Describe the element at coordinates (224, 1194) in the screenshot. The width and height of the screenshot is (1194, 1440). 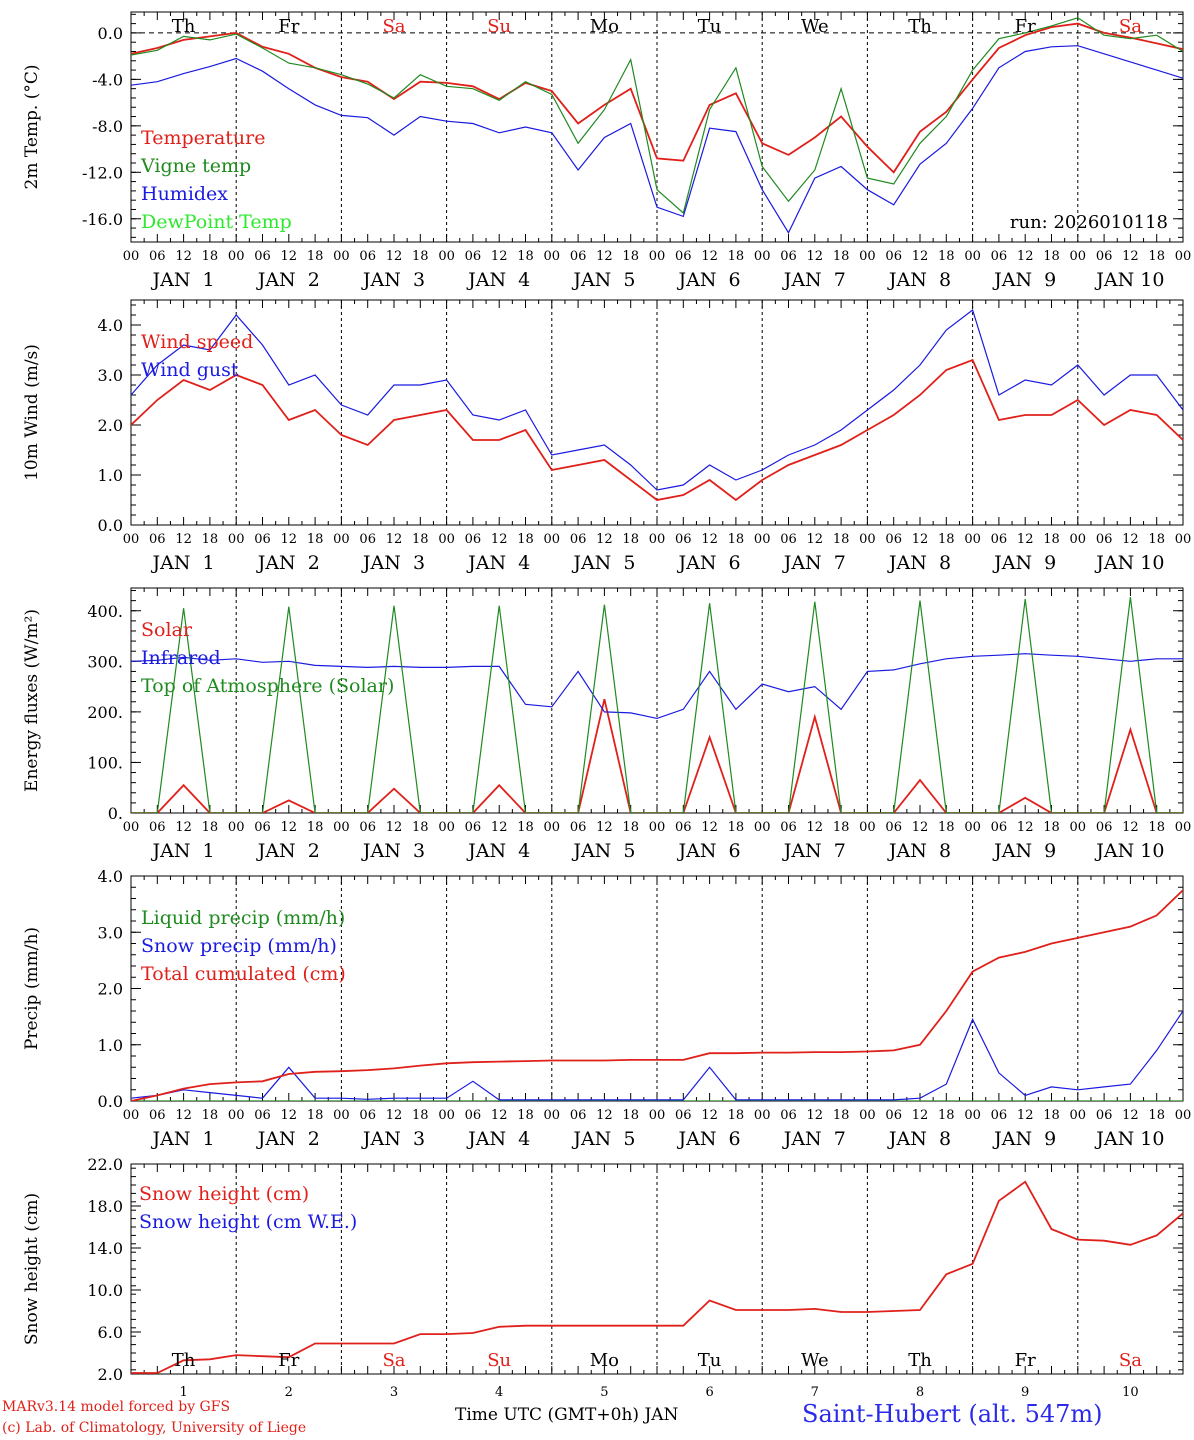
I see `legend-snow-height-cm-: Snow height (cm)` at that location.